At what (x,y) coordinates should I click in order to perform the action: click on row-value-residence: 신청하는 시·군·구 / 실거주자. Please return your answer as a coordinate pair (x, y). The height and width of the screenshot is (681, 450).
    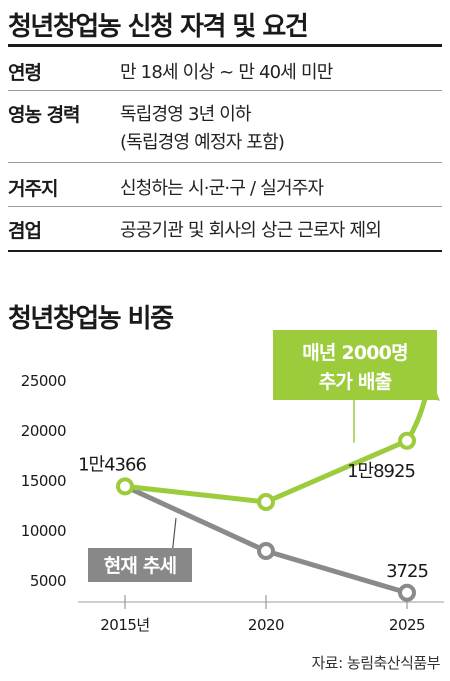
    Looking at the image, I should click on (222, 188).